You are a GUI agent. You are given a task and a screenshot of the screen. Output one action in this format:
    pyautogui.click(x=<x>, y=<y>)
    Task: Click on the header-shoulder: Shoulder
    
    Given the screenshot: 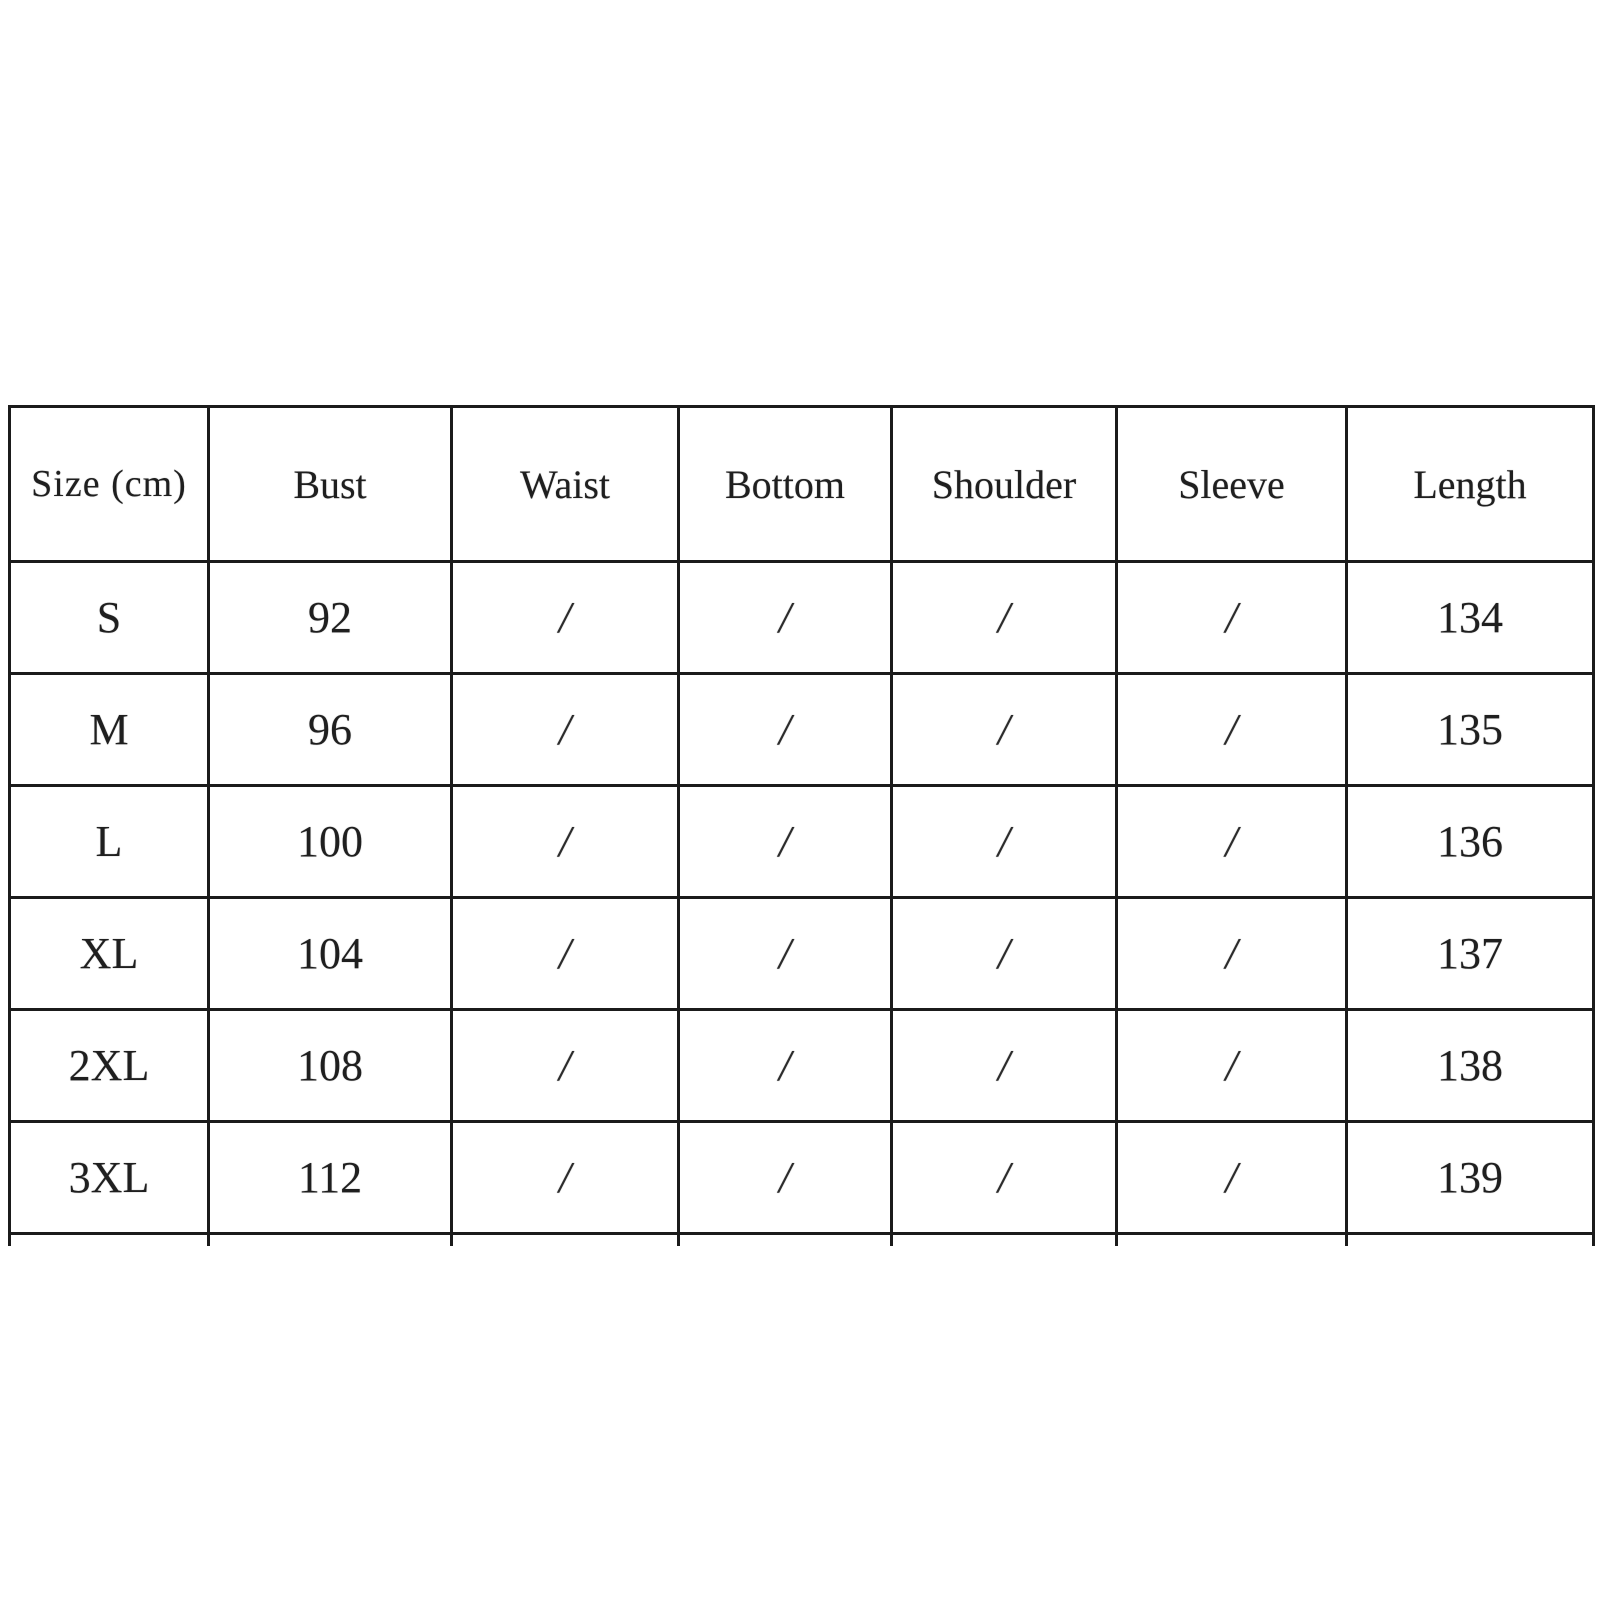 What is the action you would take?
    pyautogui.click(x=1004, y=484)
    